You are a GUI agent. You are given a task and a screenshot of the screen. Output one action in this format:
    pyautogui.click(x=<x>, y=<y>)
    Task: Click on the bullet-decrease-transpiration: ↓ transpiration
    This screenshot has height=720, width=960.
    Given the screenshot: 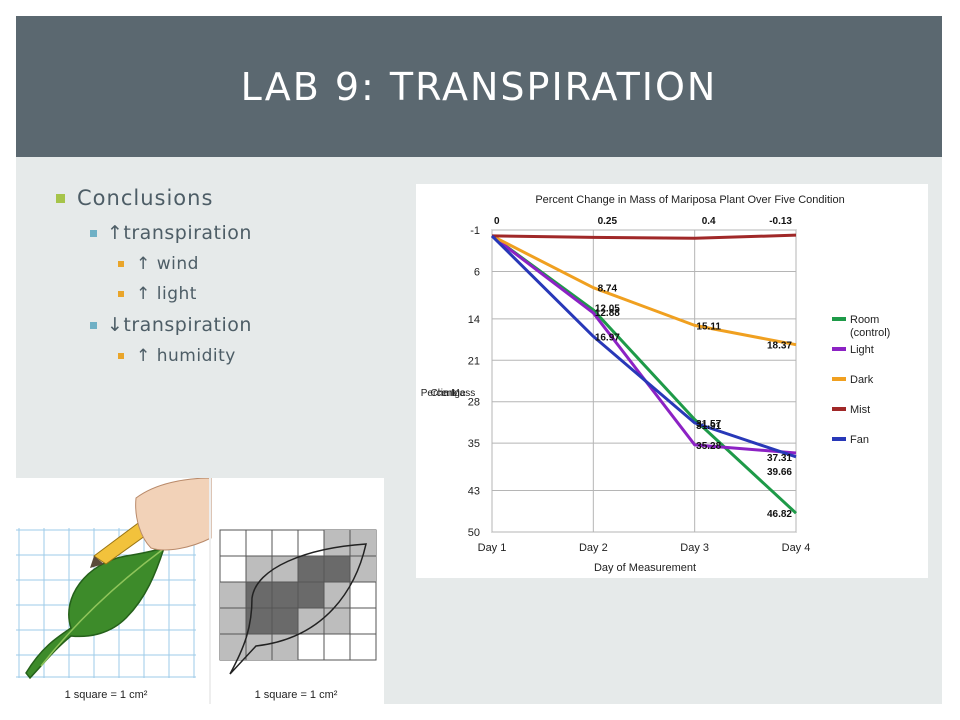 What is the action you would take?
    pyautogui.click(x=171, y=325)
    